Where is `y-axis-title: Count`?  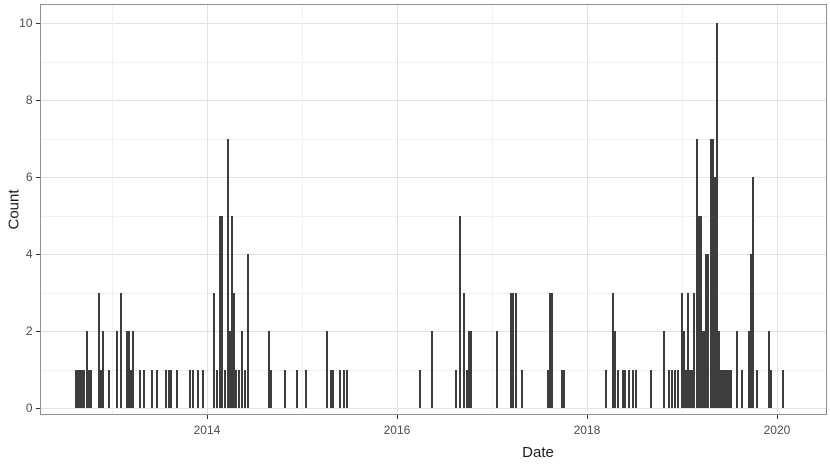 y-axis-title: Count is located at coordinates (14, 209).